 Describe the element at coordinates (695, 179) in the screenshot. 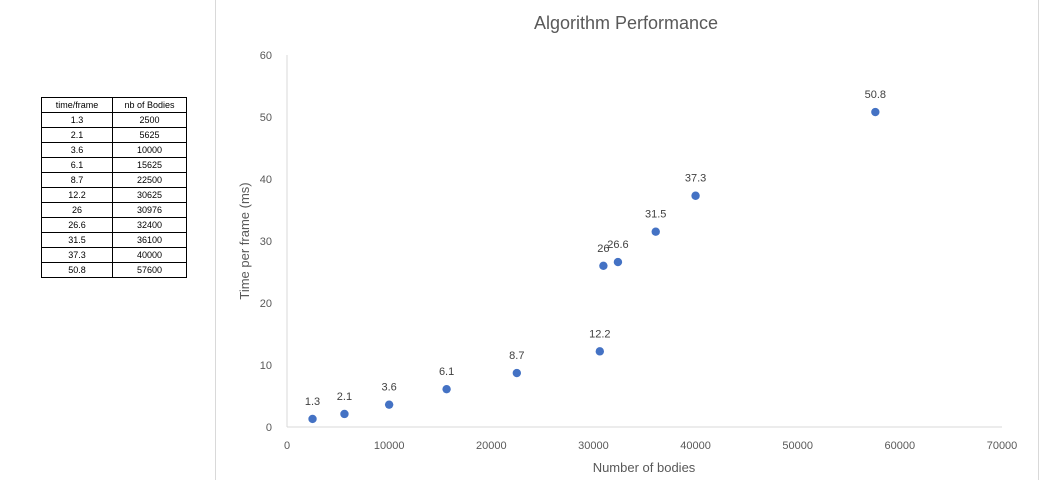

I see `data-label: 37.3` at that location.